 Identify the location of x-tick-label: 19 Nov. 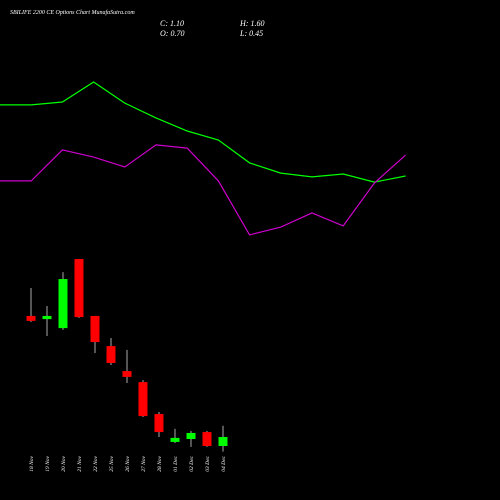
(48, 463).